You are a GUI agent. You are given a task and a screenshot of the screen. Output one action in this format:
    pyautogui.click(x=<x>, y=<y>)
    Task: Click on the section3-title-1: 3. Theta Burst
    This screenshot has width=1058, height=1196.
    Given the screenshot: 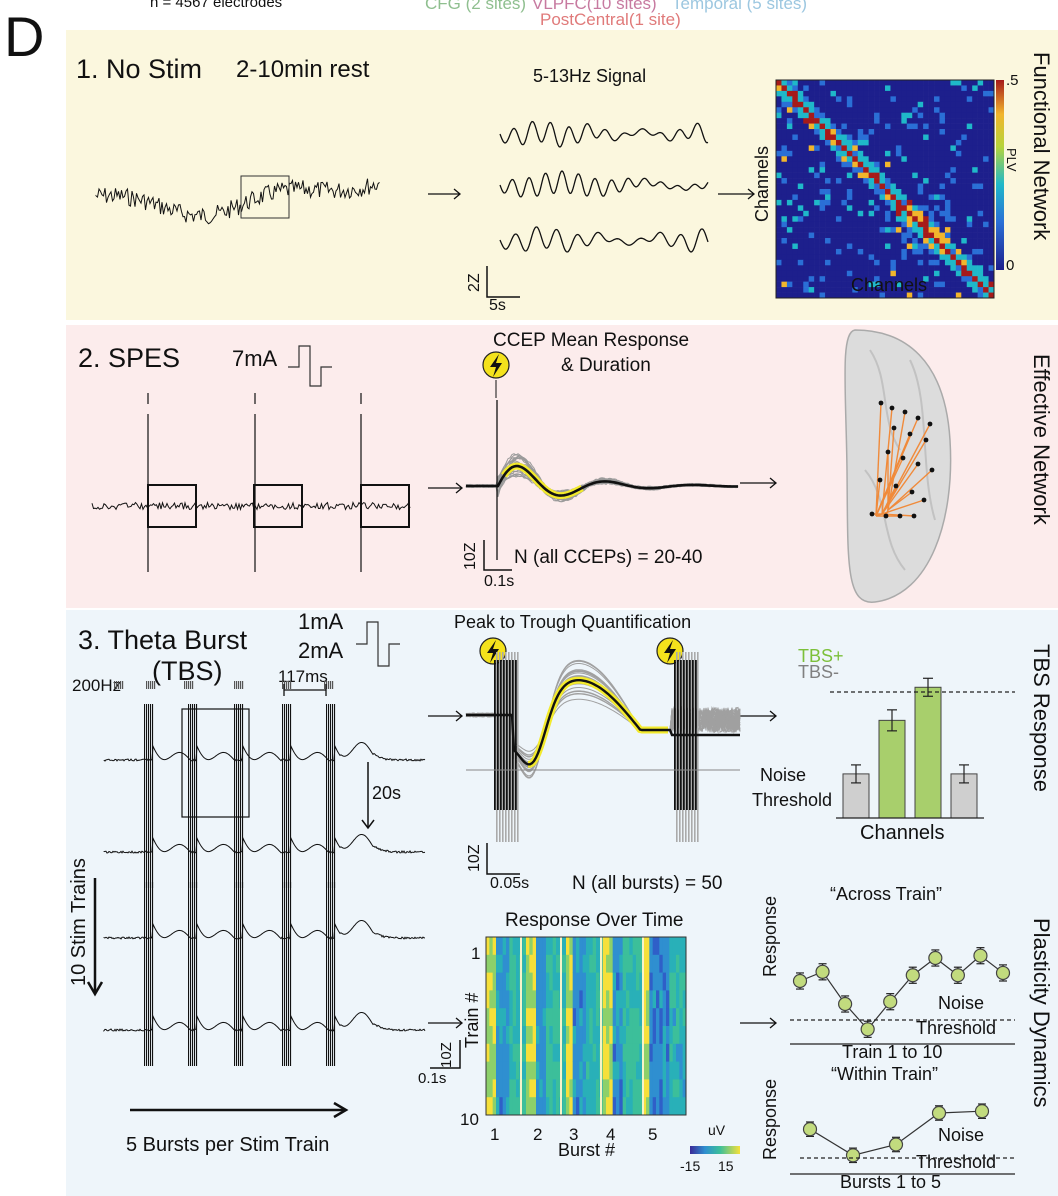 What is the action you would take?
    pyautogui.click(x=163, y=640)
    